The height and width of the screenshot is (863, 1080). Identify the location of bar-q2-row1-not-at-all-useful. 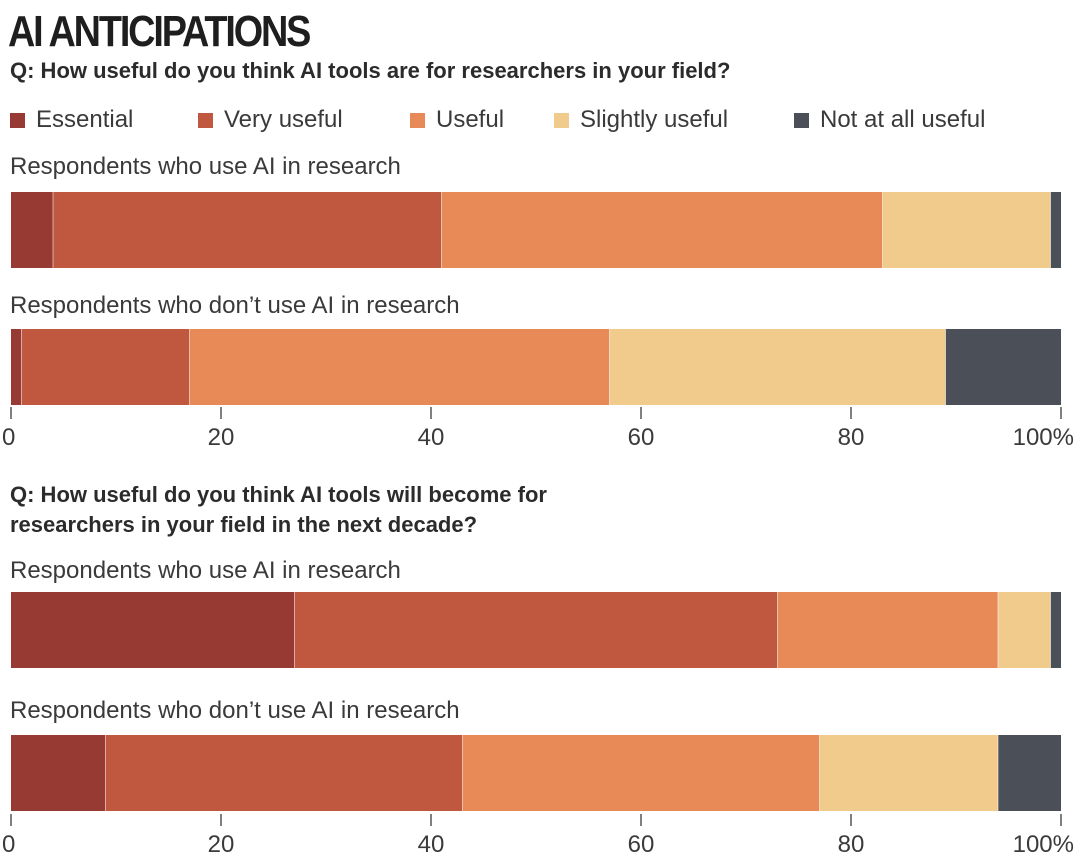
(1055, 630).